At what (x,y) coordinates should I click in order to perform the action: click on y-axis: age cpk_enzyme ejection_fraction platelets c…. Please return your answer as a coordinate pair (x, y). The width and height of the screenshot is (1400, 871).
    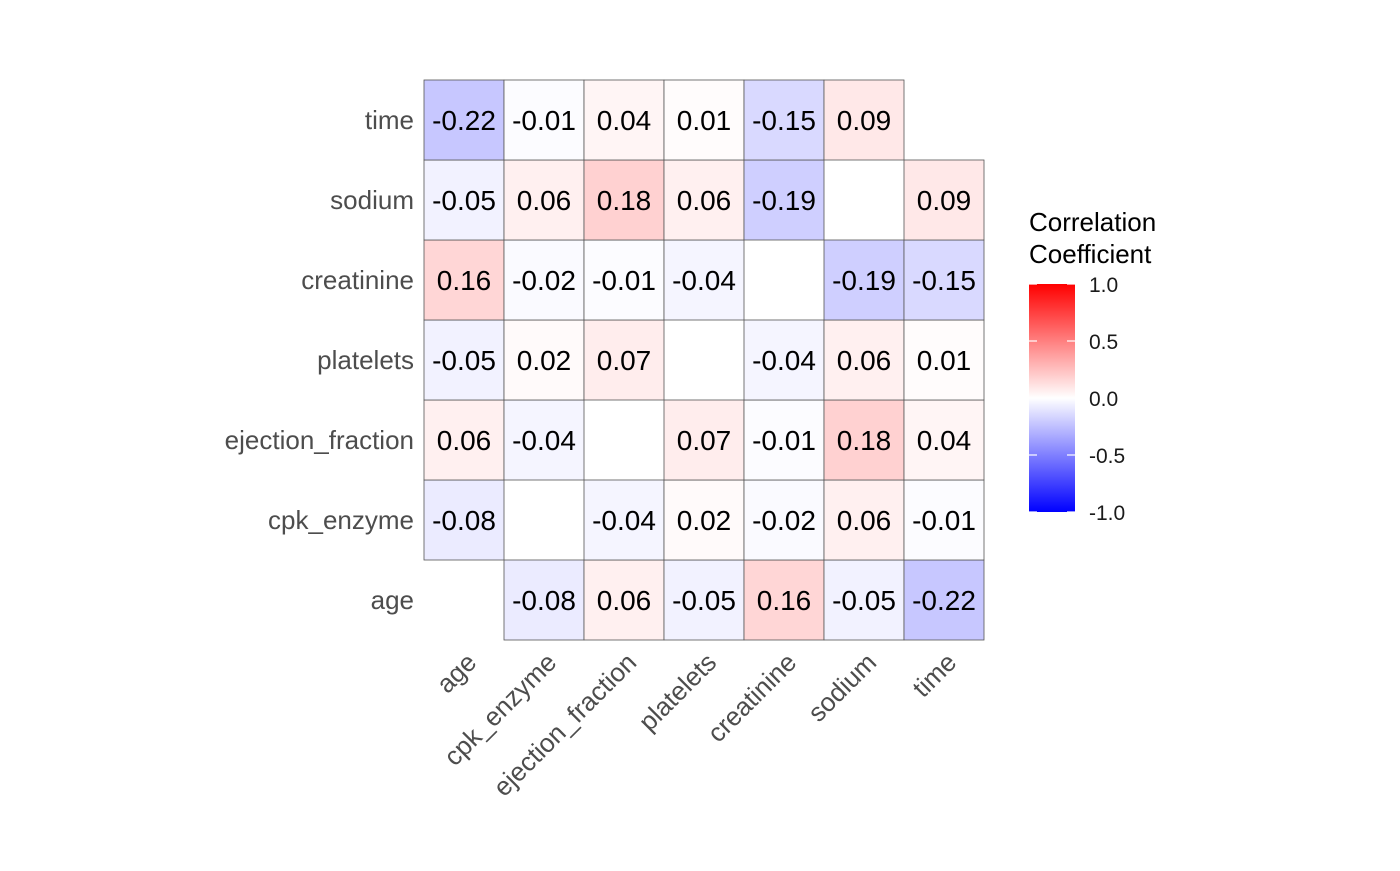
    Looking at the image, I should click on (319, 360).